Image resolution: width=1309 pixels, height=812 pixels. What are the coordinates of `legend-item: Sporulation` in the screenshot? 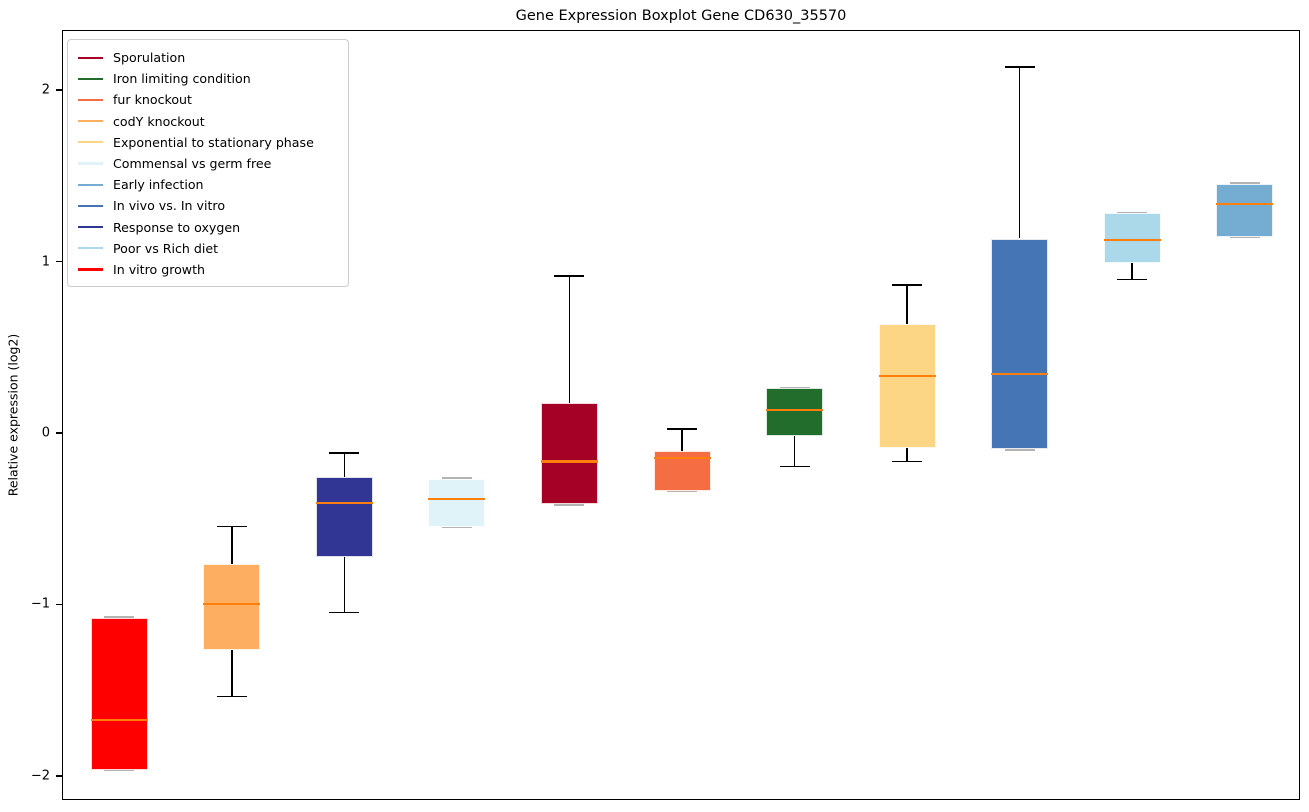 It's located at (211, 57).